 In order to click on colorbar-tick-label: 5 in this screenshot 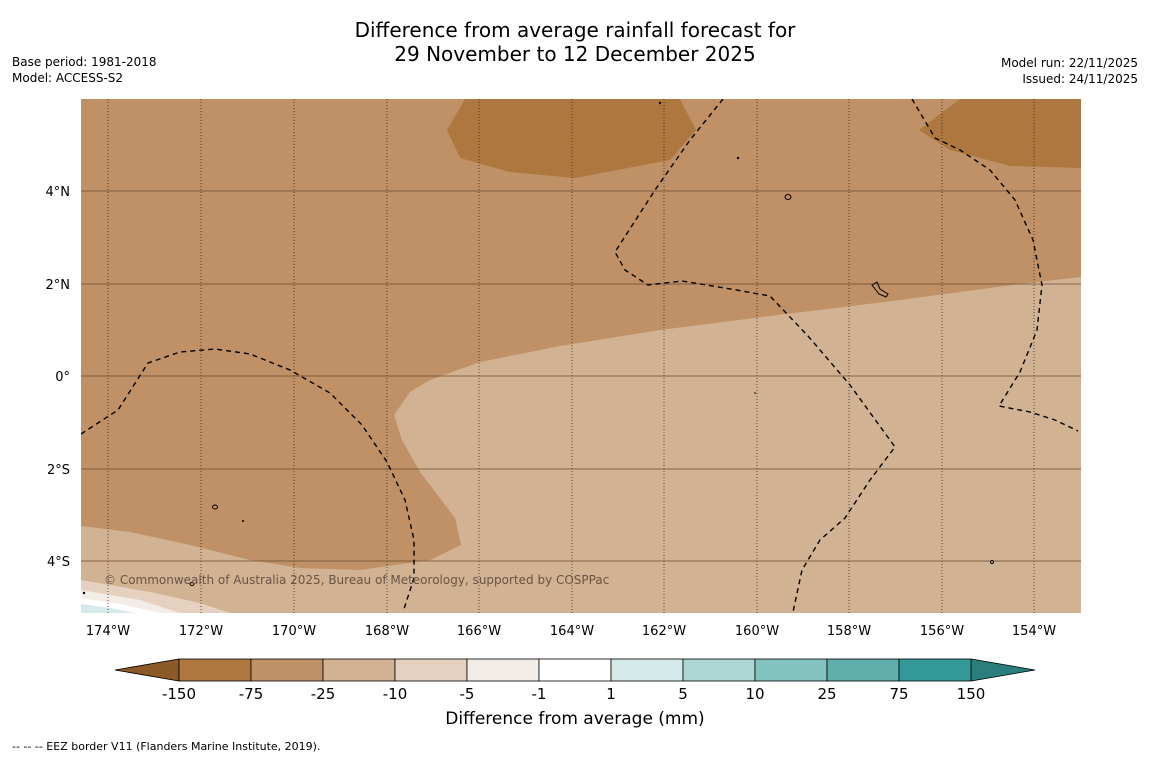, I will do `click(683, 694)`.